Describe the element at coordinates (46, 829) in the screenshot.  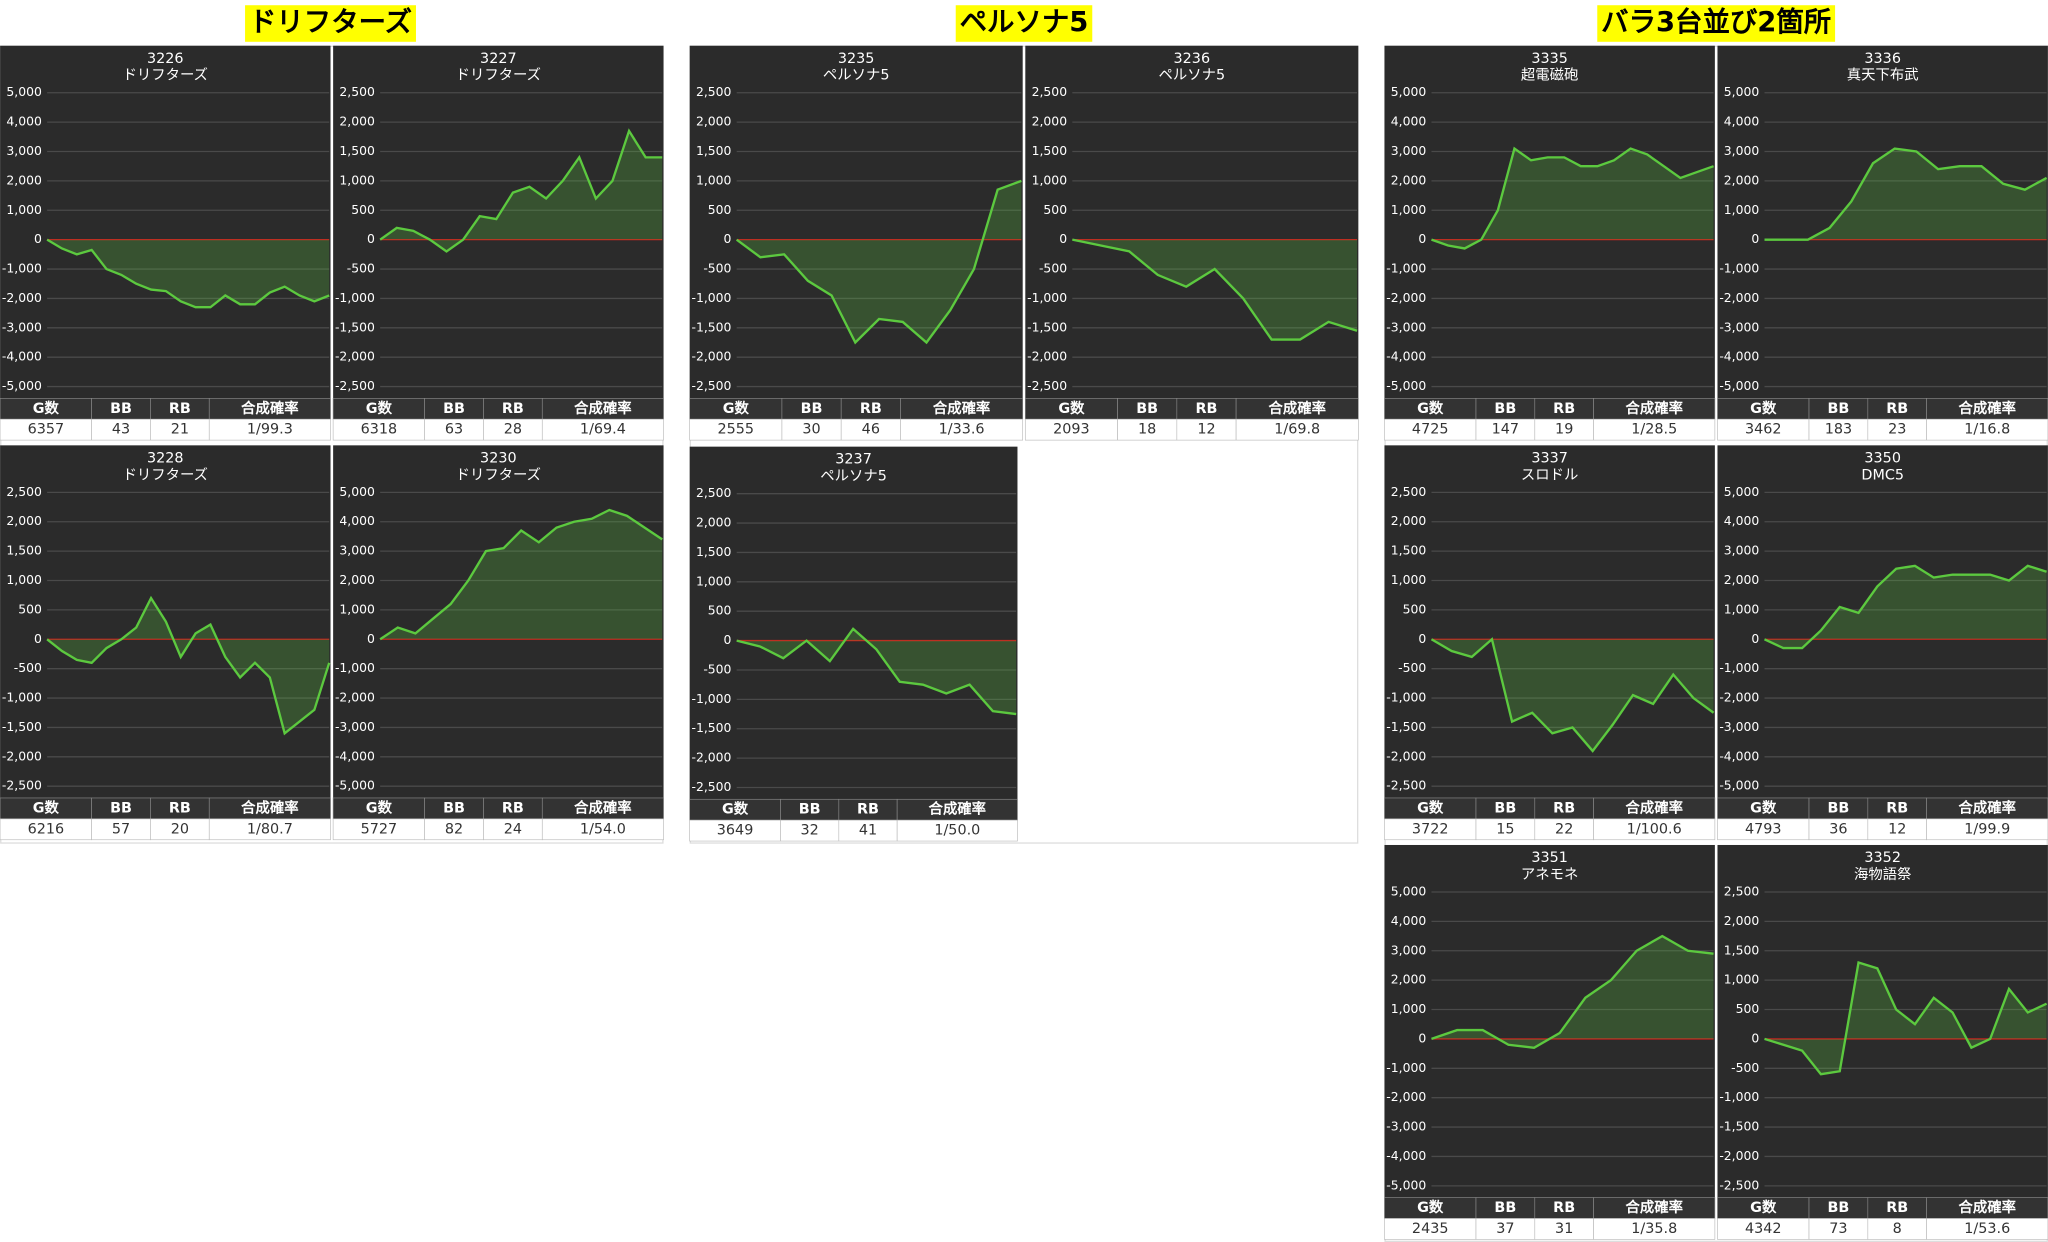
I see `table-value: 6216` at that location.